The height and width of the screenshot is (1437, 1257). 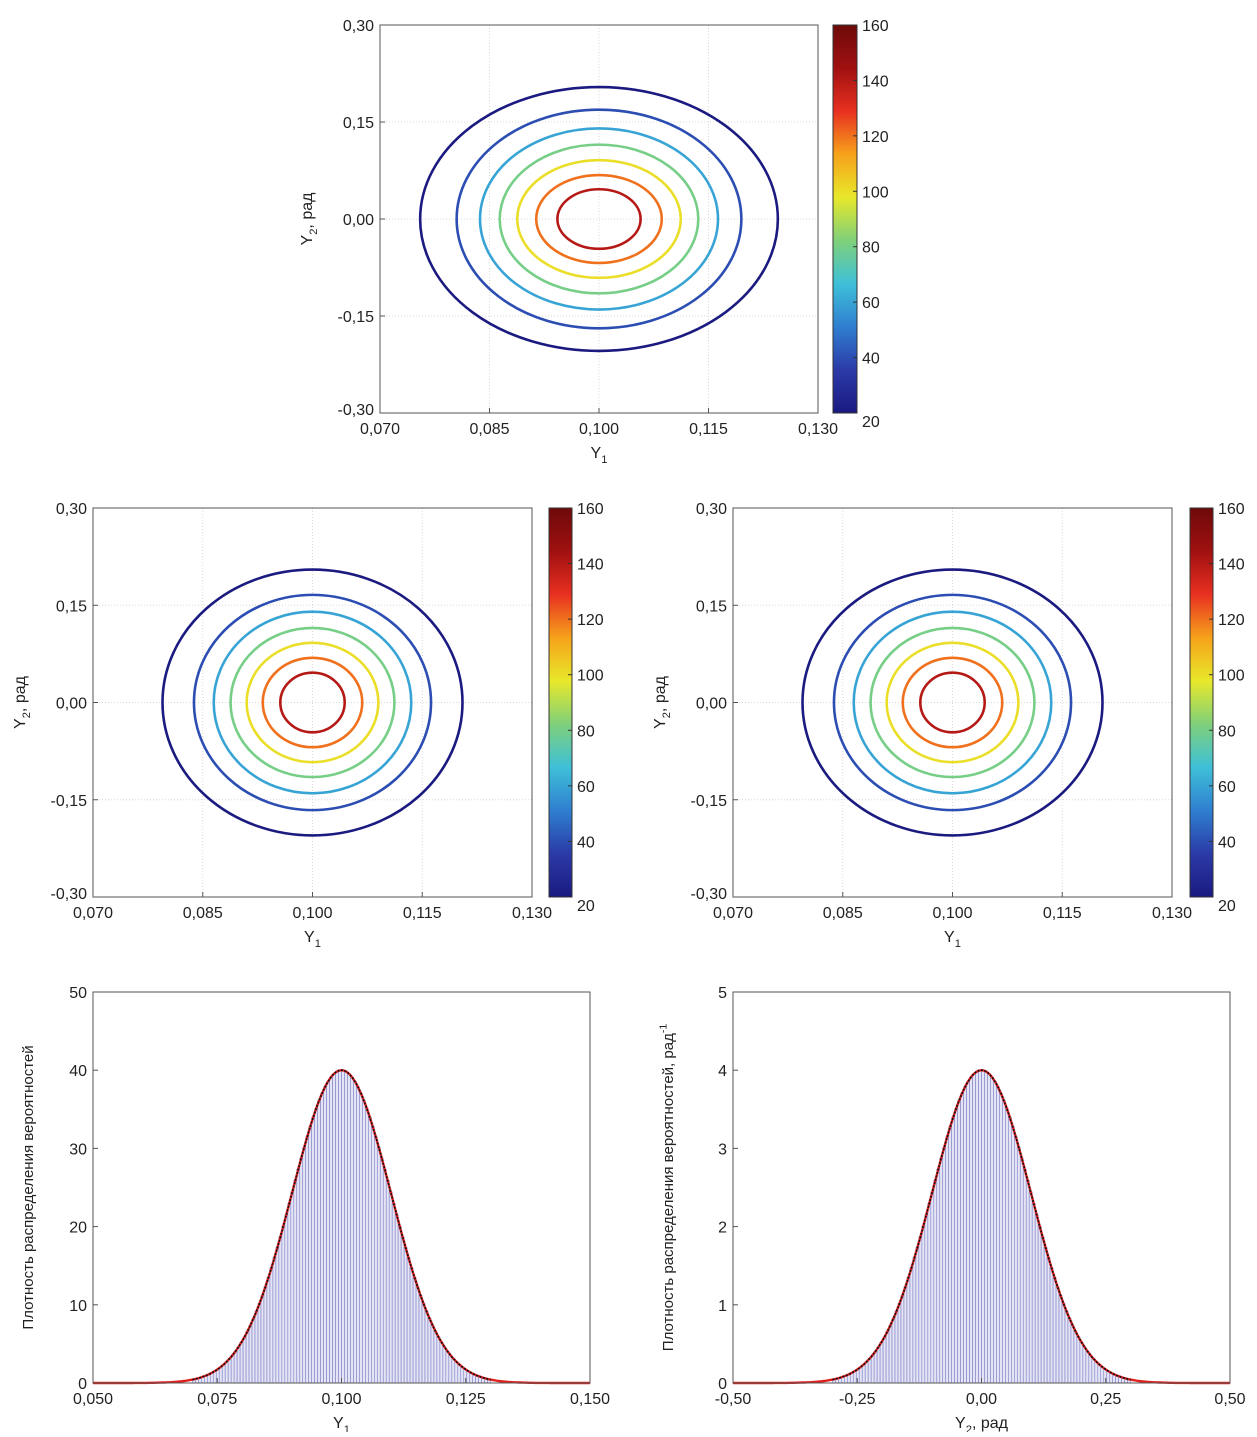 I want to click on x-axis-label: Y2, рад, so click(x=982, y=1423).